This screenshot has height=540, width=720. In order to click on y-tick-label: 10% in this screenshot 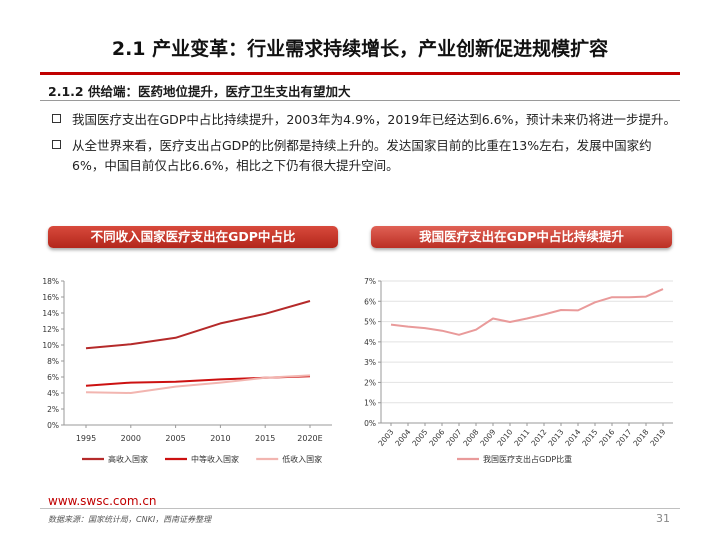, I will do `click(50, 345)`.